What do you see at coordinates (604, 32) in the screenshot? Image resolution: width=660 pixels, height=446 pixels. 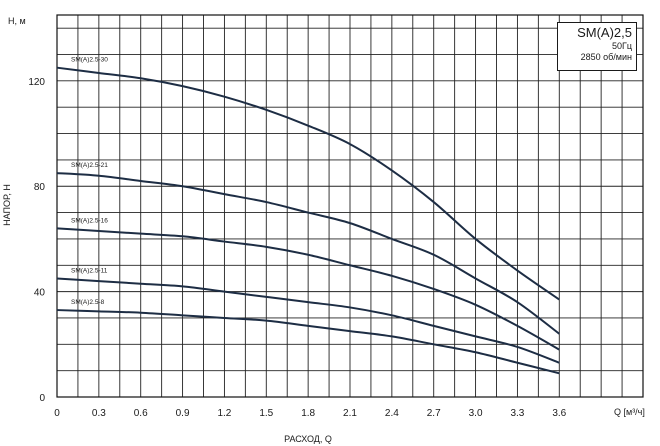 I see `chart-title: SM(A)2,5` at bounding box center [604, 32].